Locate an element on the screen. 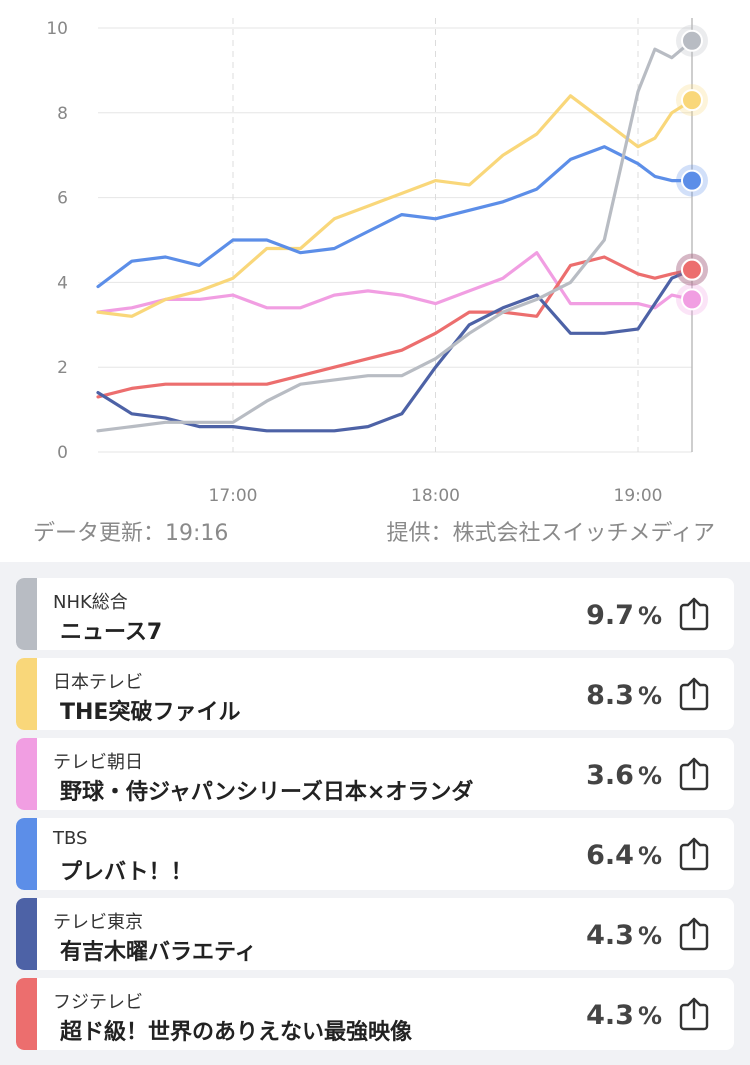  channel-name: NHK総合 is located at coordinates (90, 602).